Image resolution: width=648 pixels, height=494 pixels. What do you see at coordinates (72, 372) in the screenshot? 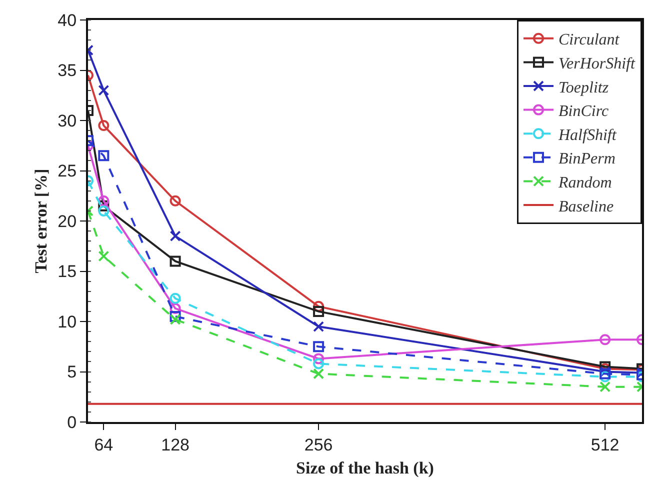
I see `y-tick-label: 5` at bounding box center [72, 372].